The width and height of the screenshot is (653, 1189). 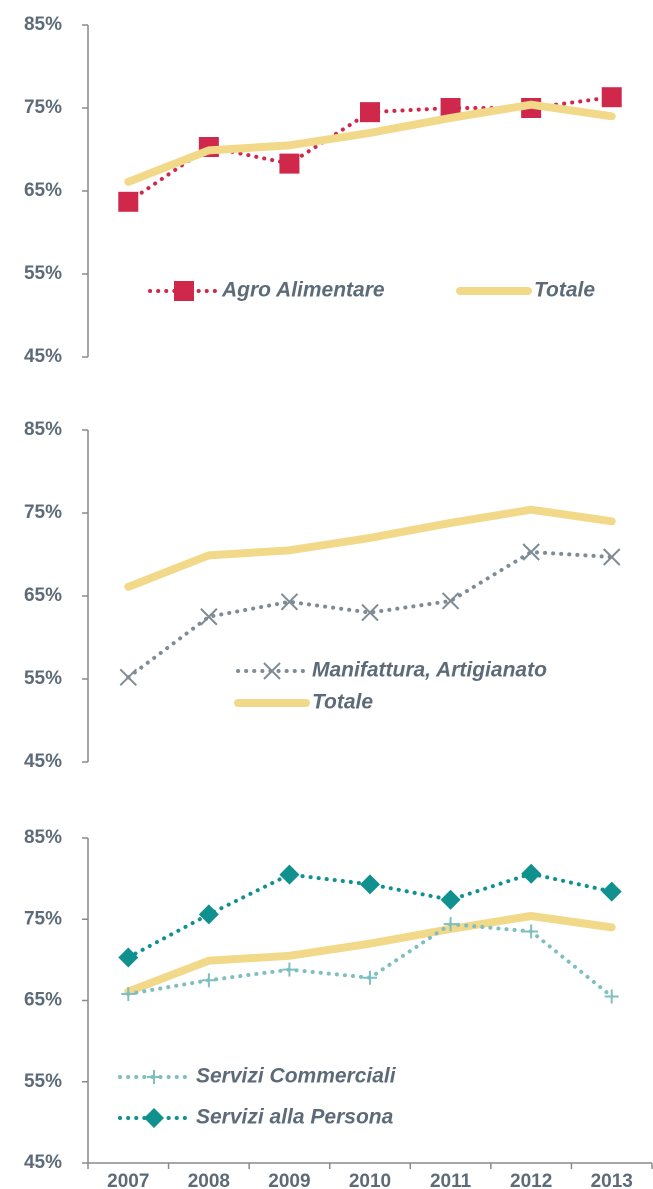 I want to click on legend-label: Servizi Commerciali, so click(x=296, y=1076).